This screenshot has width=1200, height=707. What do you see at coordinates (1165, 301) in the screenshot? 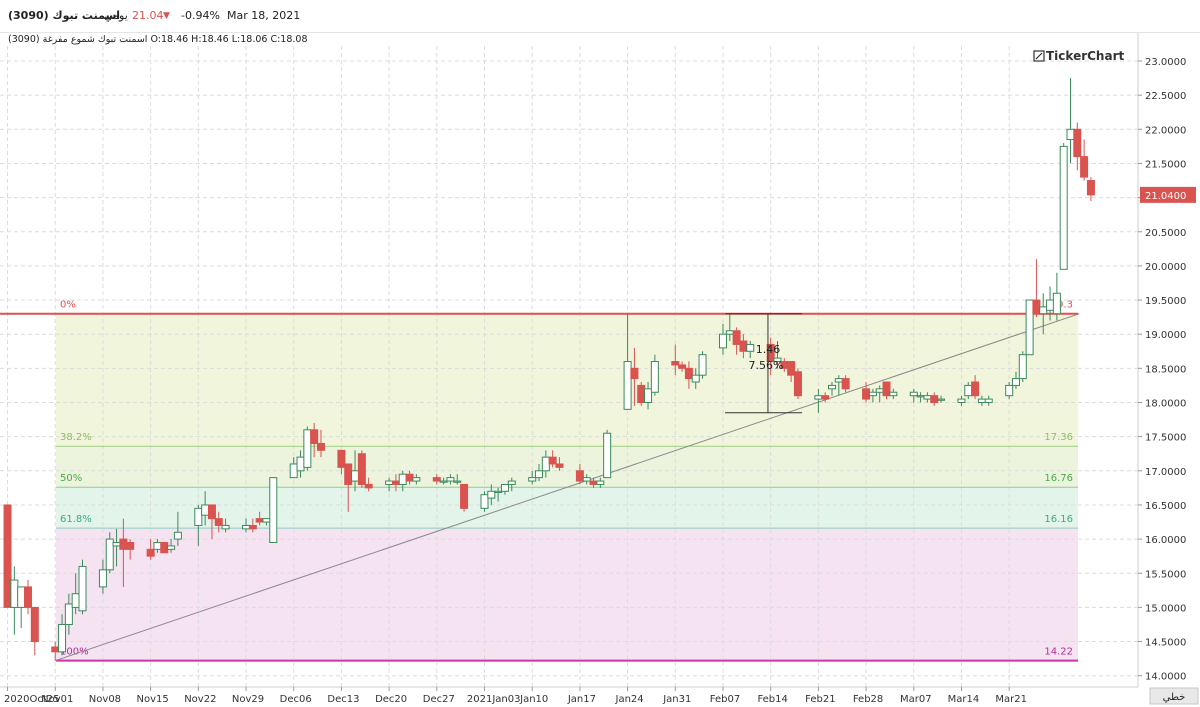
I see `y-tick-label: 19.5000` at bounding box center [1165, 301].